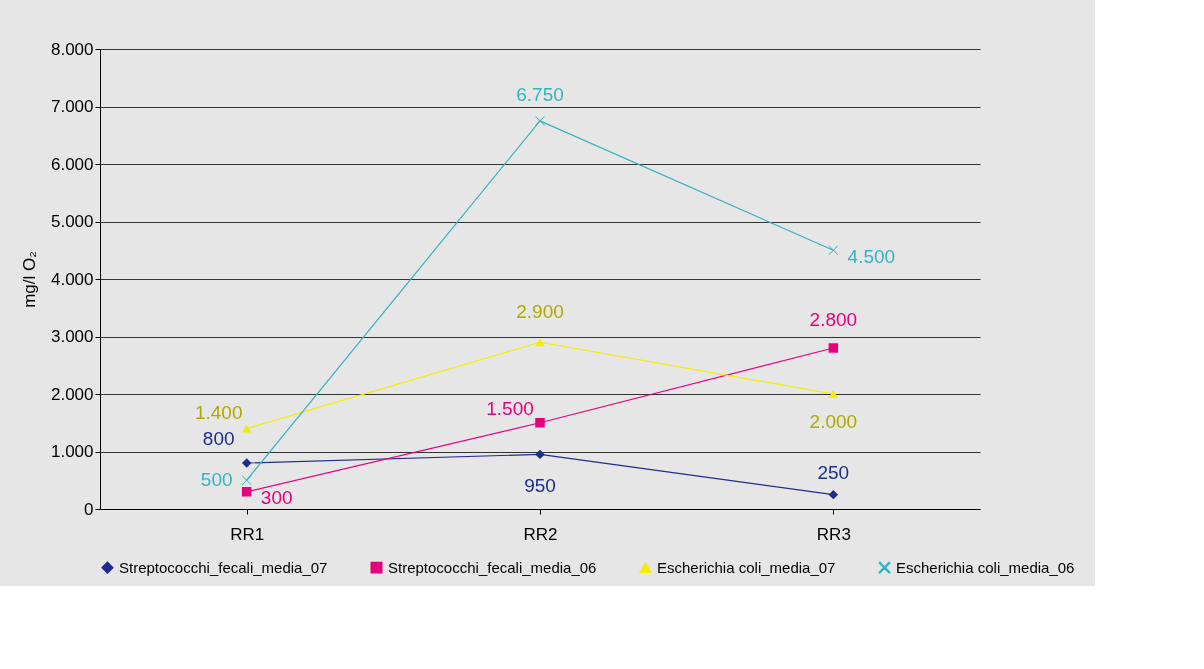  What do you see at coordinates (871, 257) in the screenshot?
I see `data-label: 4.500` at bounding box center [871, 257].